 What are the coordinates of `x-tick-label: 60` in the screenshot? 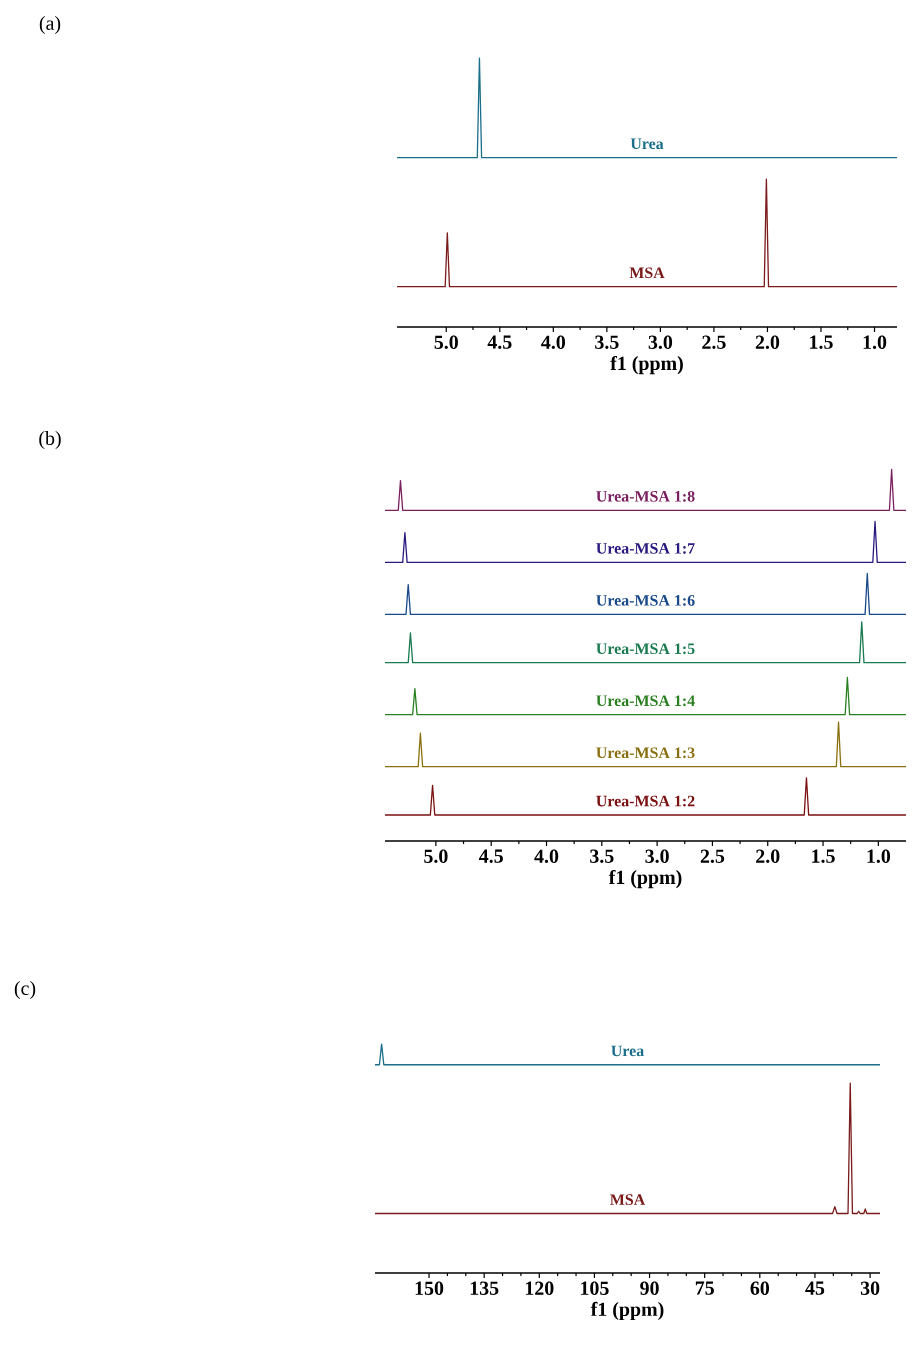 It's located at (760, 1288).